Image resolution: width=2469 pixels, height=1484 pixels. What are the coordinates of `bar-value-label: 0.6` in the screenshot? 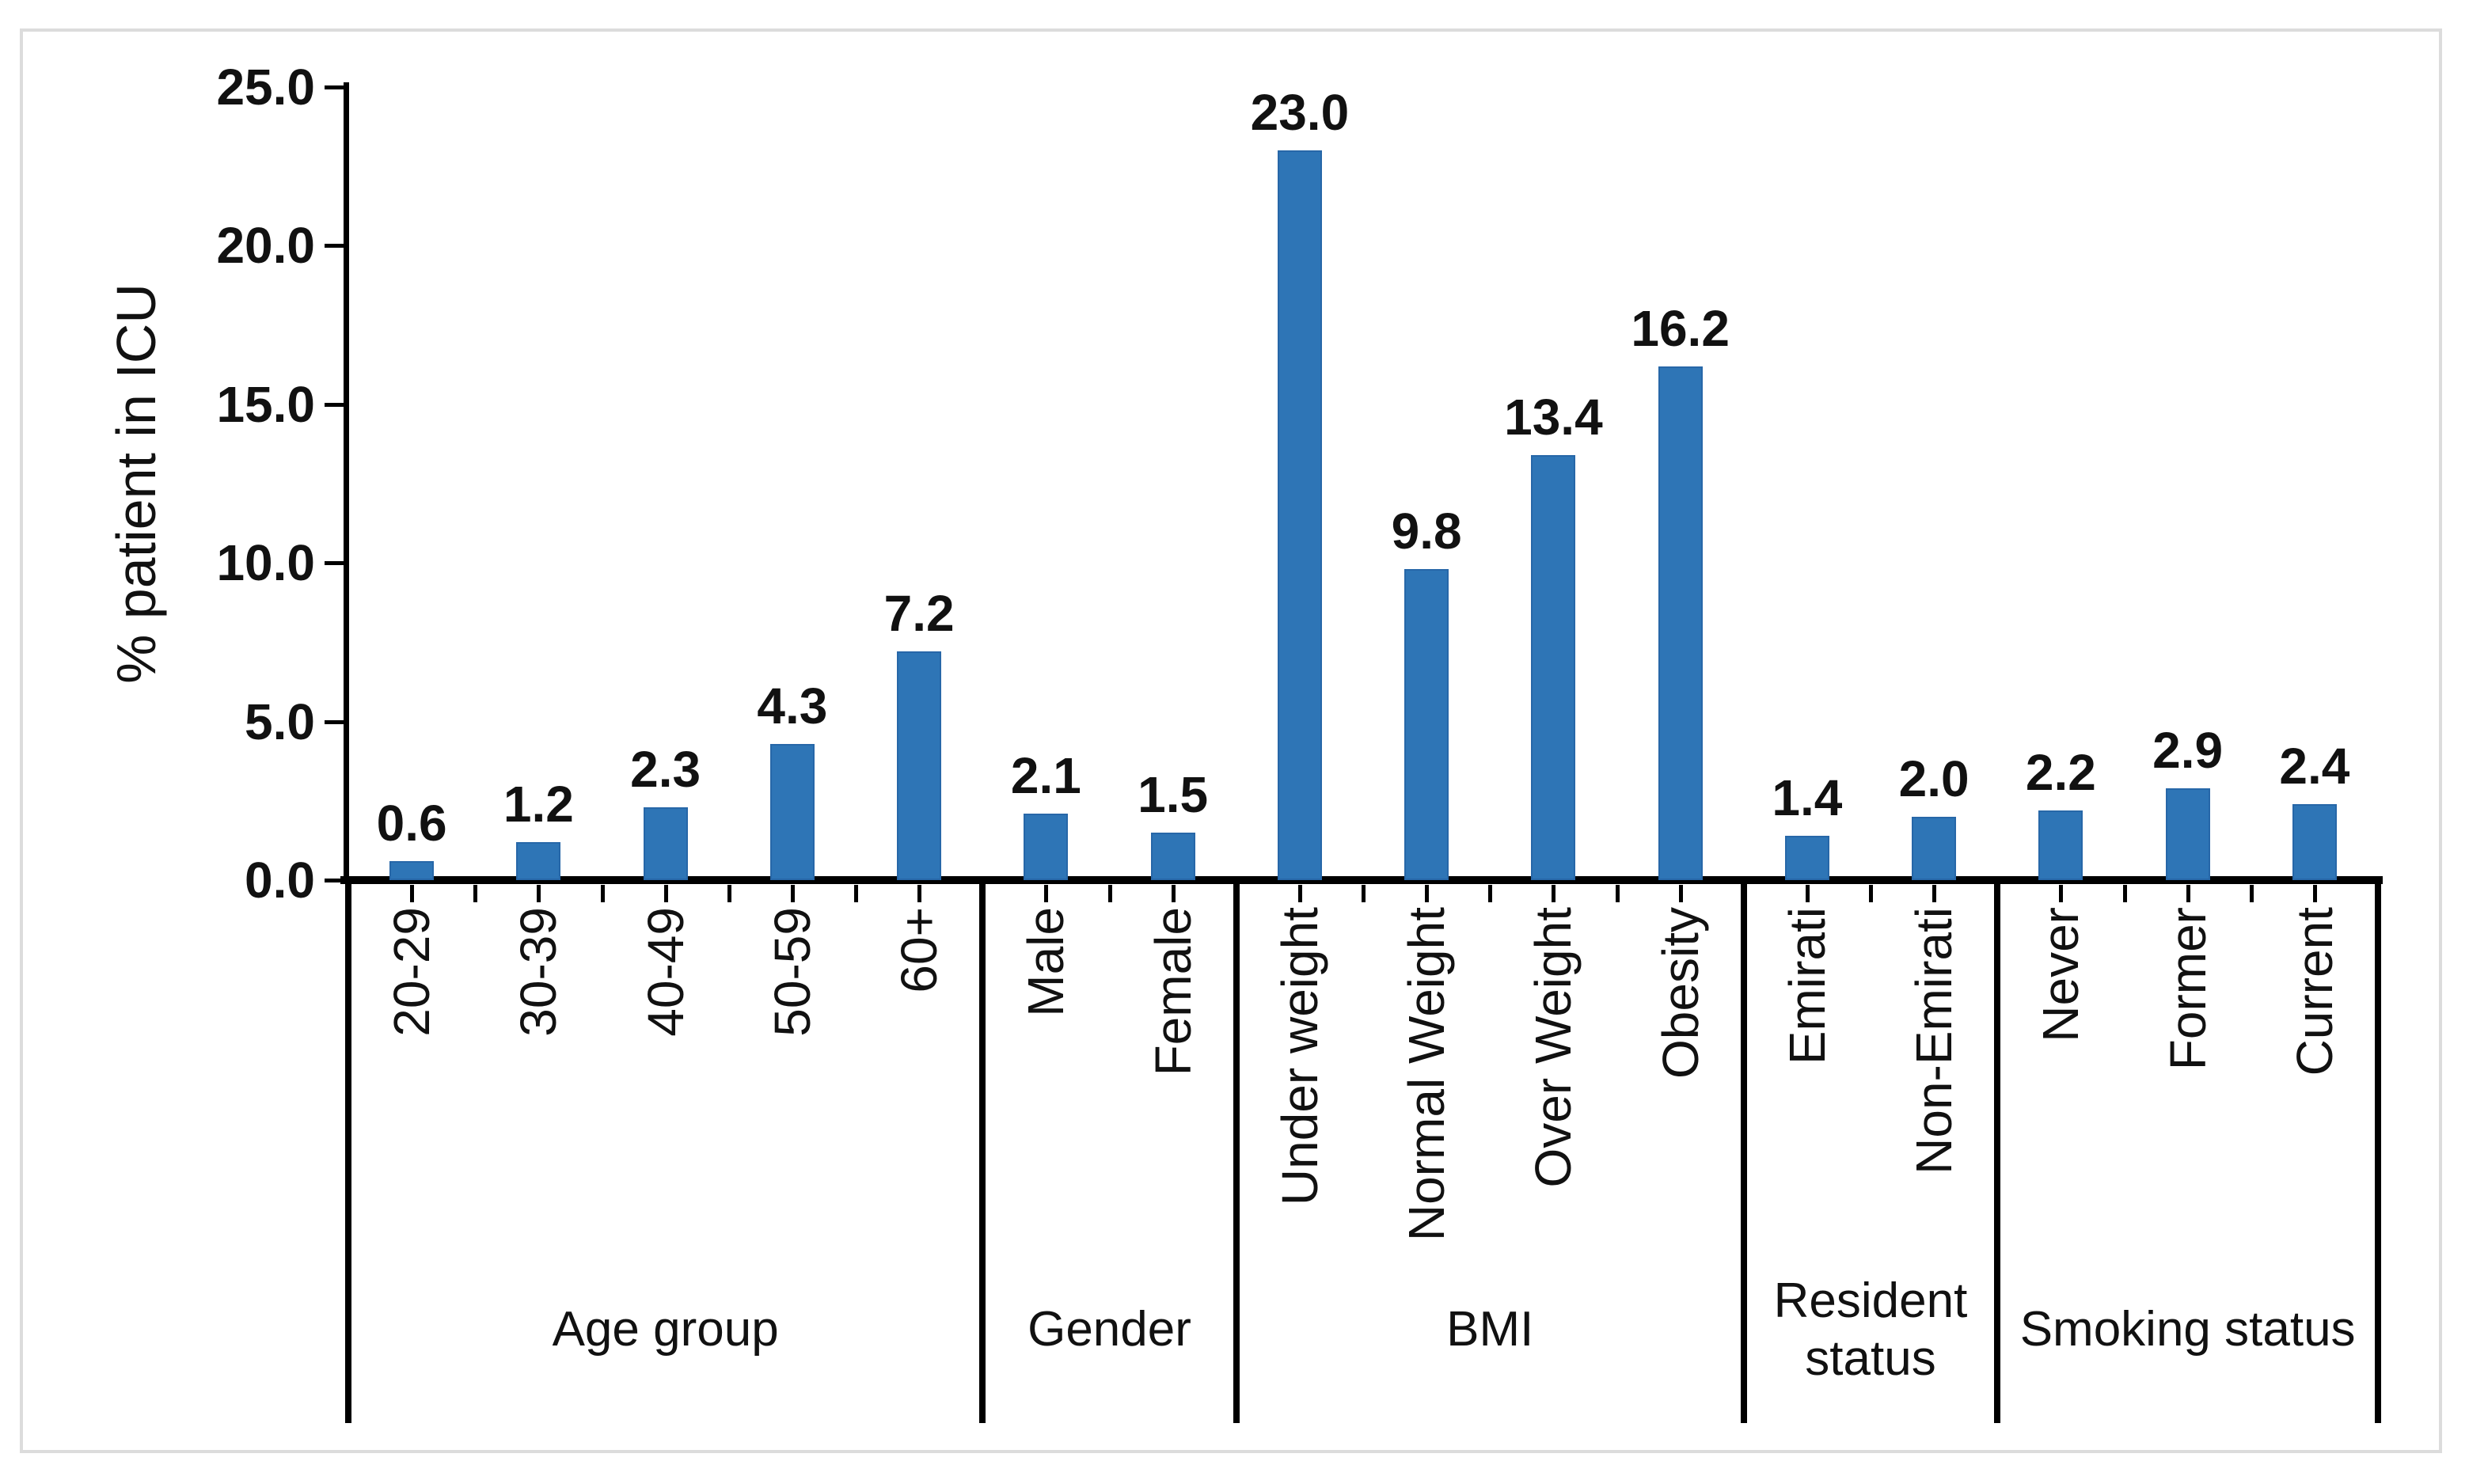 It's located at (411, 823).